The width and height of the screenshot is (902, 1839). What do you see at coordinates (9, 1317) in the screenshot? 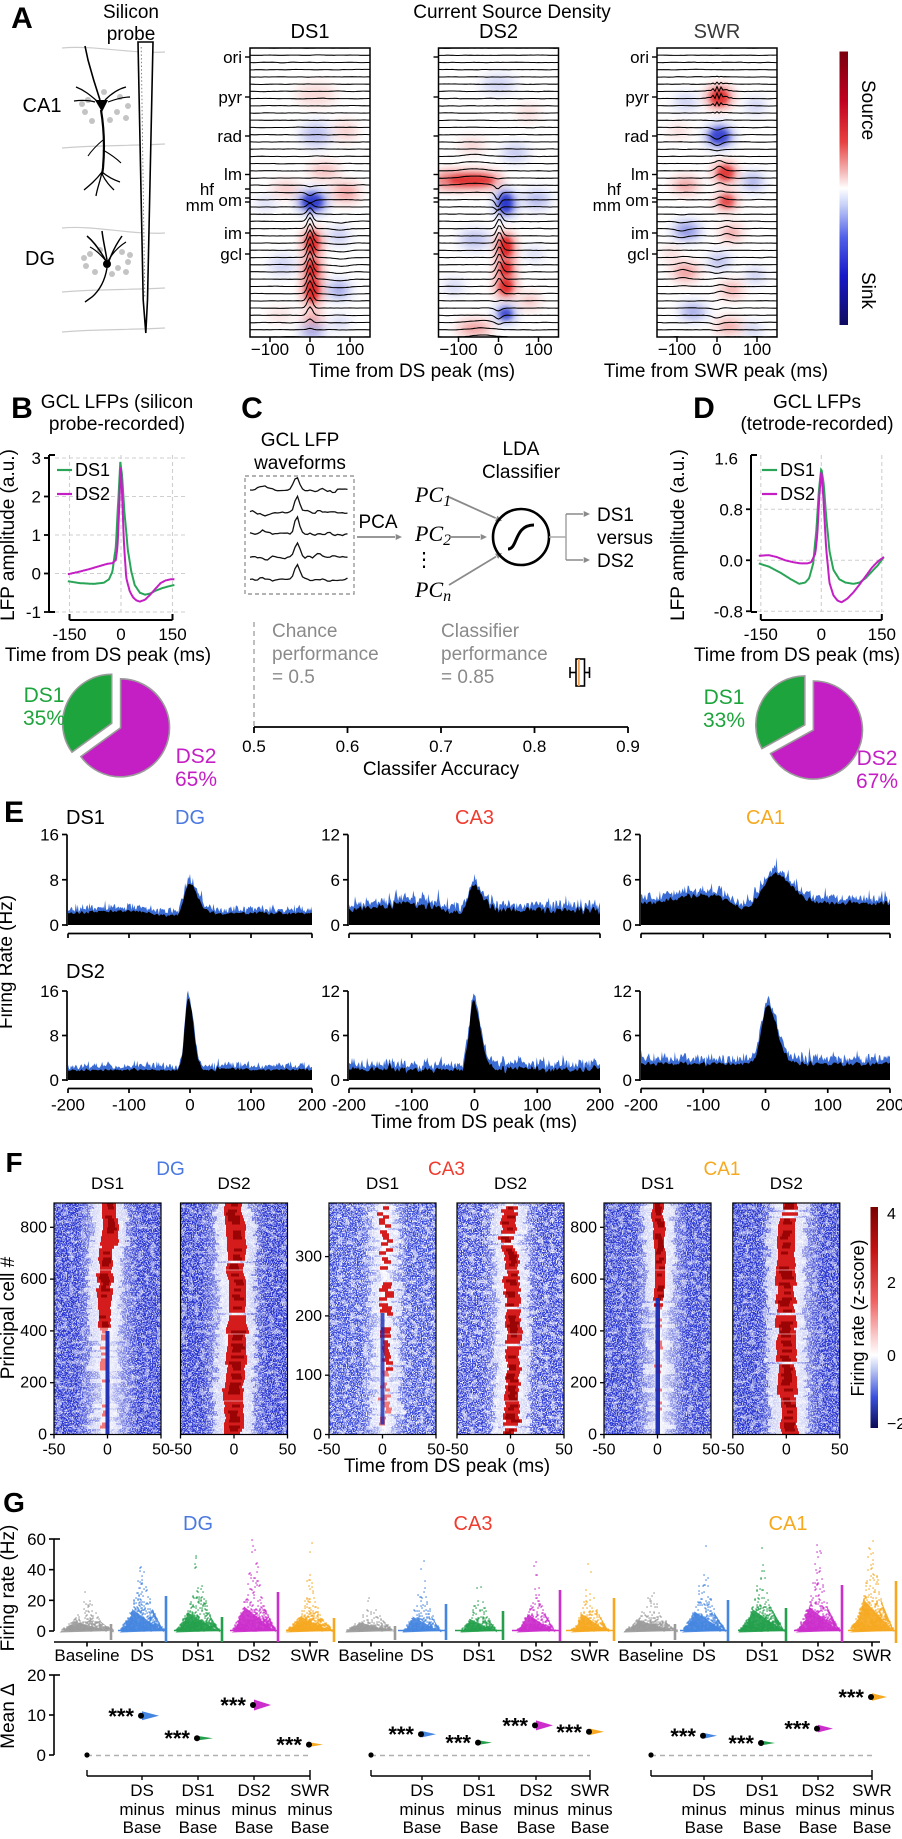
I see `svg-text: Principal cell #` at bounding box center [9, 1317].